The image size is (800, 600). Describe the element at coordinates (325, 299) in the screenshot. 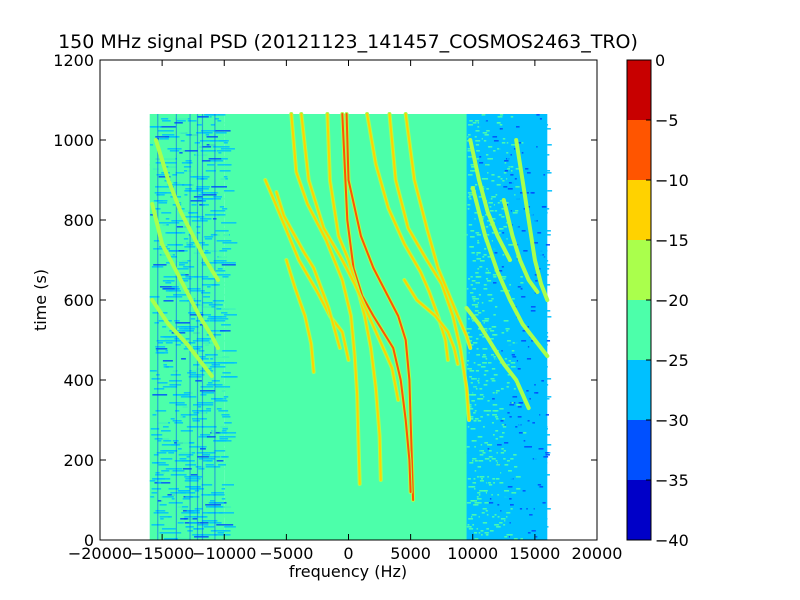

I see `signal-trace` at that location.